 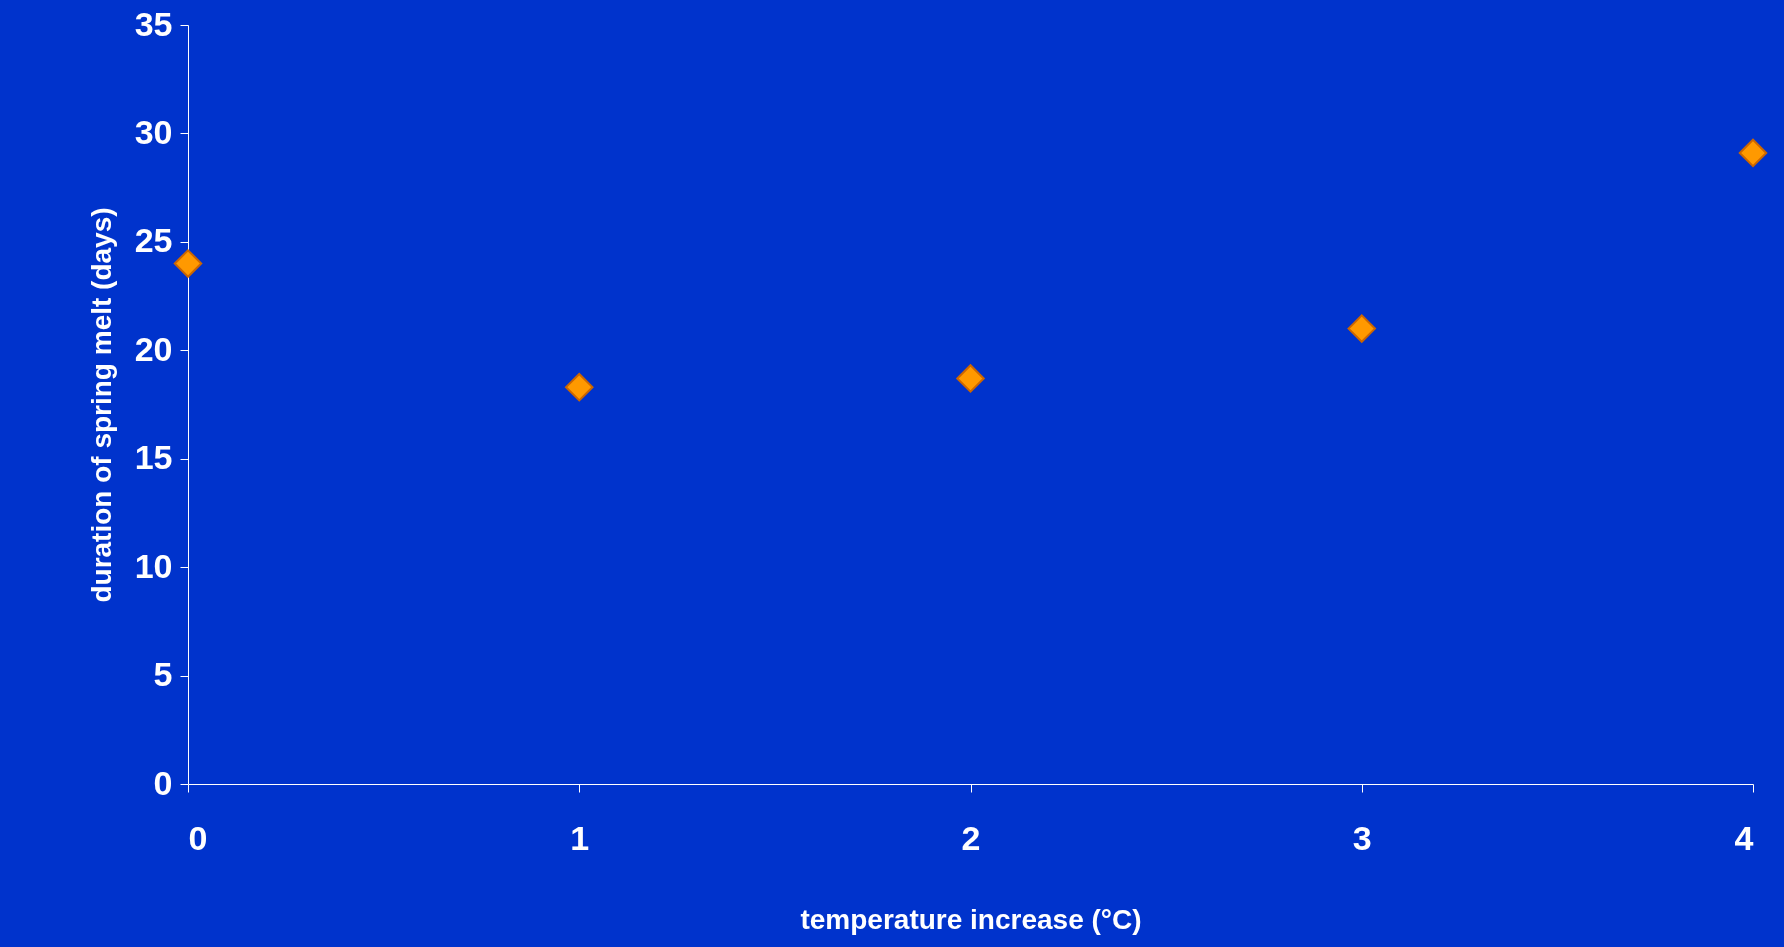 What do you see at coordinates (153, 457) in the screenshot?
I see `y-tick-label: 15` at bounding box center [153, 457].